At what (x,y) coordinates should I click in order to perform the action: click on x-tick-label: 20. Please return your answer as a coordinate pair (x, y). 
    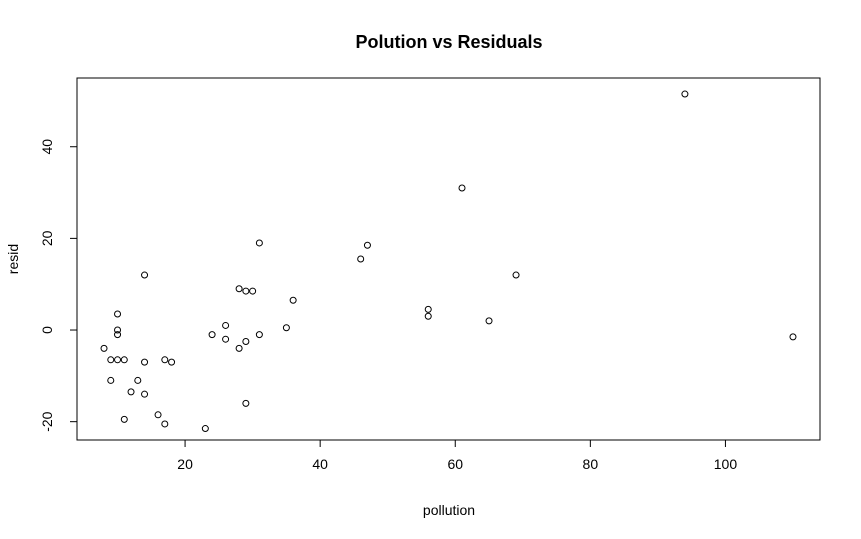
    Looking at the image, I should click on (185, 464).